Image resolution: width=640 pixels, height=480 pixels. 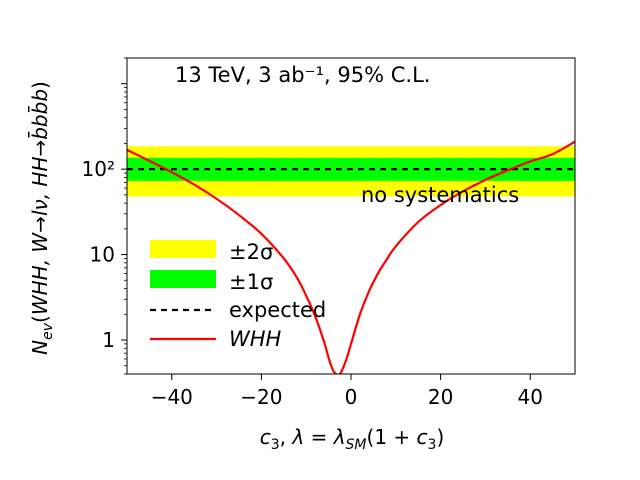 What do you see at coordinates (351, 397) in the screenshot?
I see `x-tick-label: 0` at bounding box center [351, 397].